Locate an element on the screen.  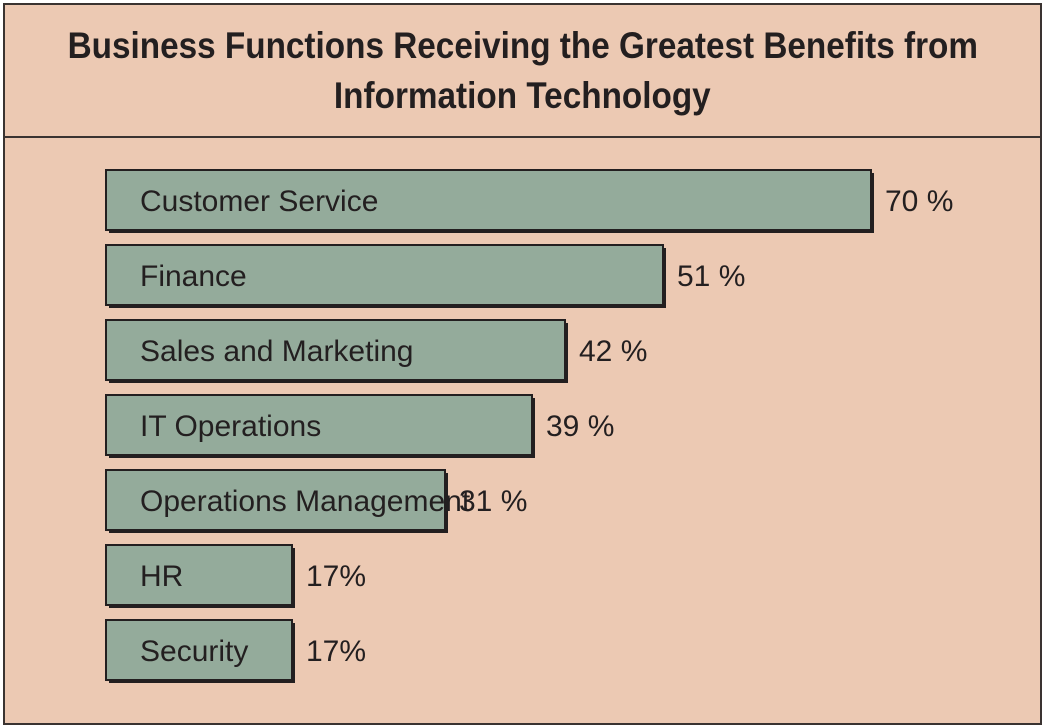
value-label: 42 % is located at coordinates (613, 351).